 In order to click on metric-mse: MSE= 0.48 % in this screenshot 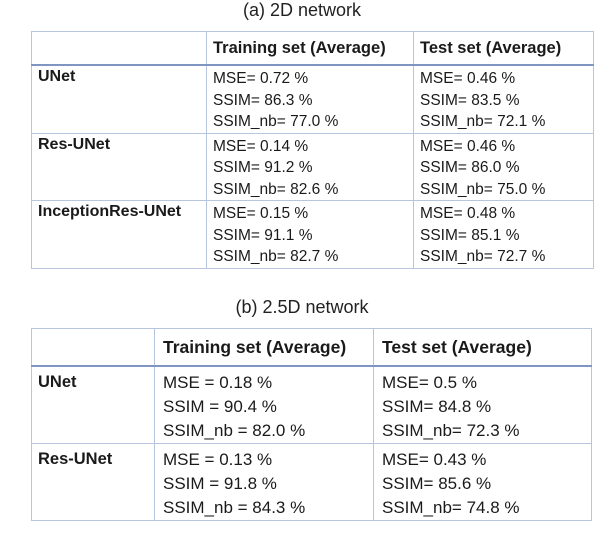, I will do `click(468, 213)`.